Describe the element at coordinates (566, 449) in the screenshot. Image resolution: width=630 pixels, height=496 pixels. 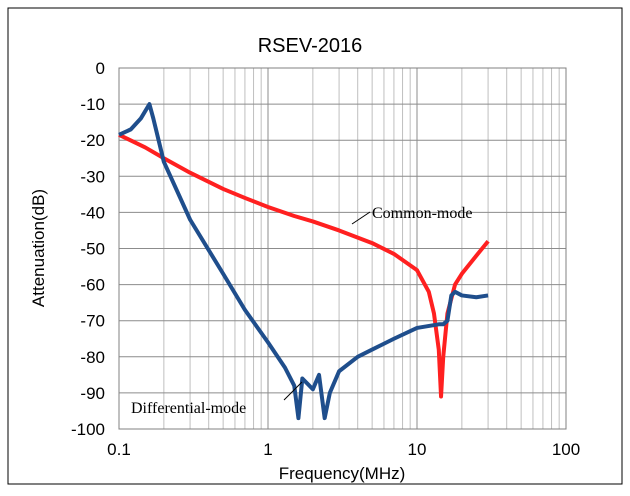
I see `x-tick-label: 100` at that location.